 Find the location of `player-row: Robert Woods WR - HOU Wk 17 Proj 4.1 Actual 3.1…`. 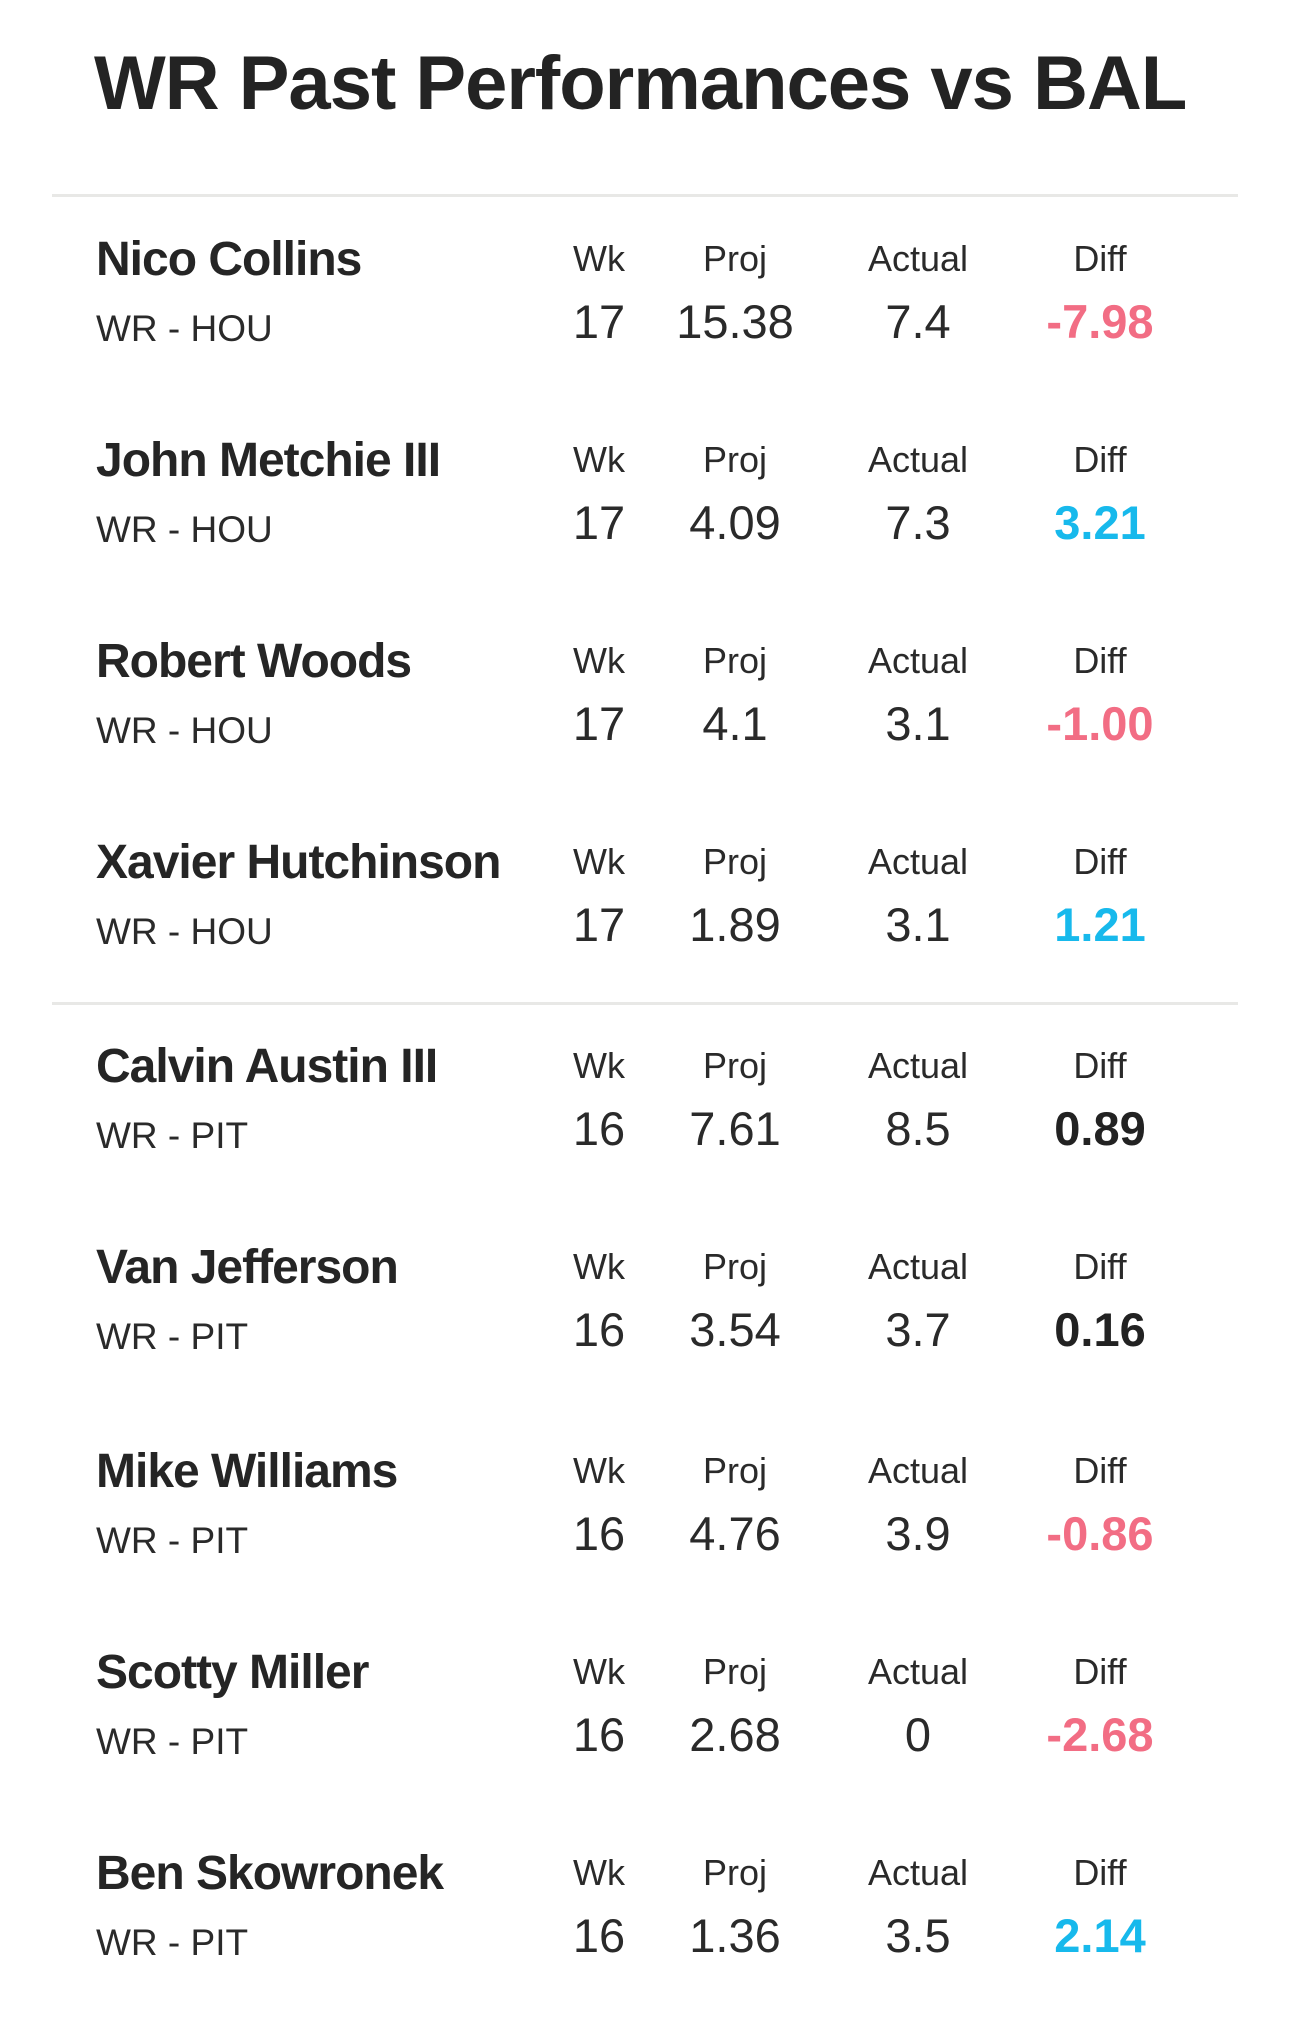

player-row: Robert Woods WR - HOU Wk 17 Proj 4.1 Actual 3.1… is located at coordinates (645, 708).